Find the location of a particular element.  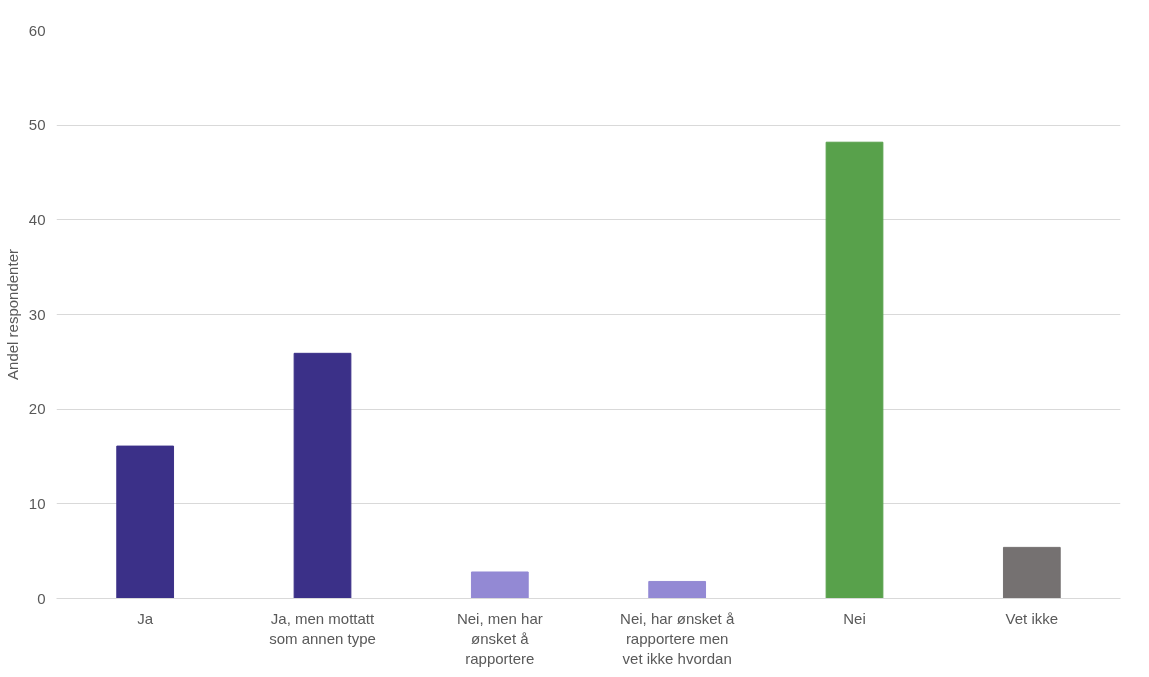

x-tick-label: Nei, har ønsket å rapportere men vet ikke hvordan is located at coordinates (677, 638).